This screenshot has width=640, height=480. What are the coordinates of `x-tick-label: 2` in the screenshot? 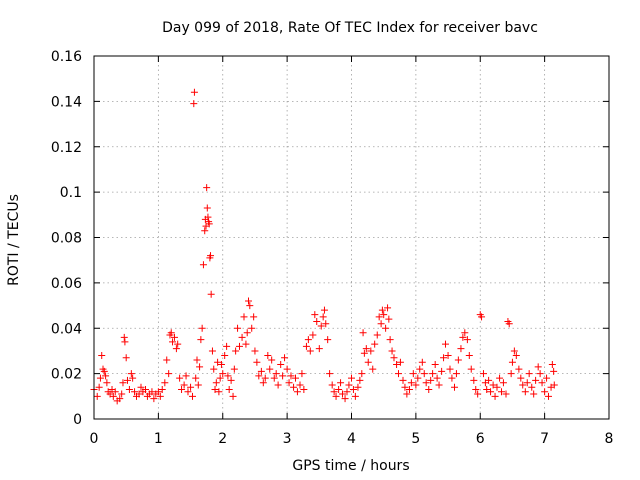 It's located at (222, 439).